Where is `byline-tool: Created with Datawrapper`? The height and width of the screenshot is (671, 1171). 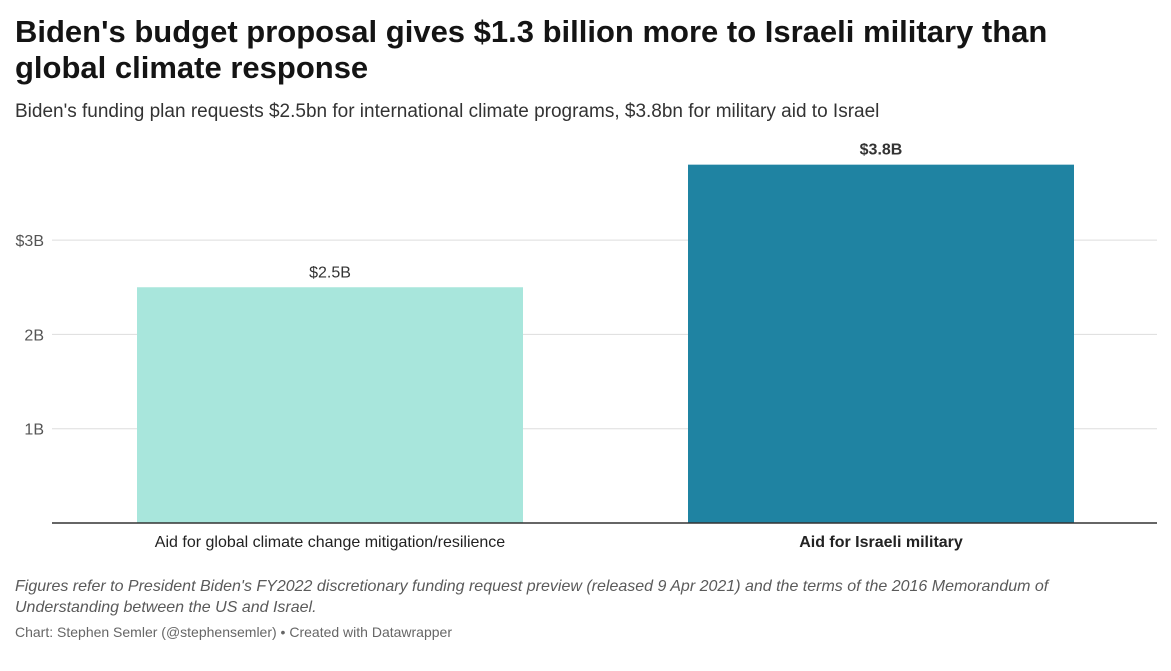 byline-tool: Created with Datawrapper is located at coordinates (370, 632).